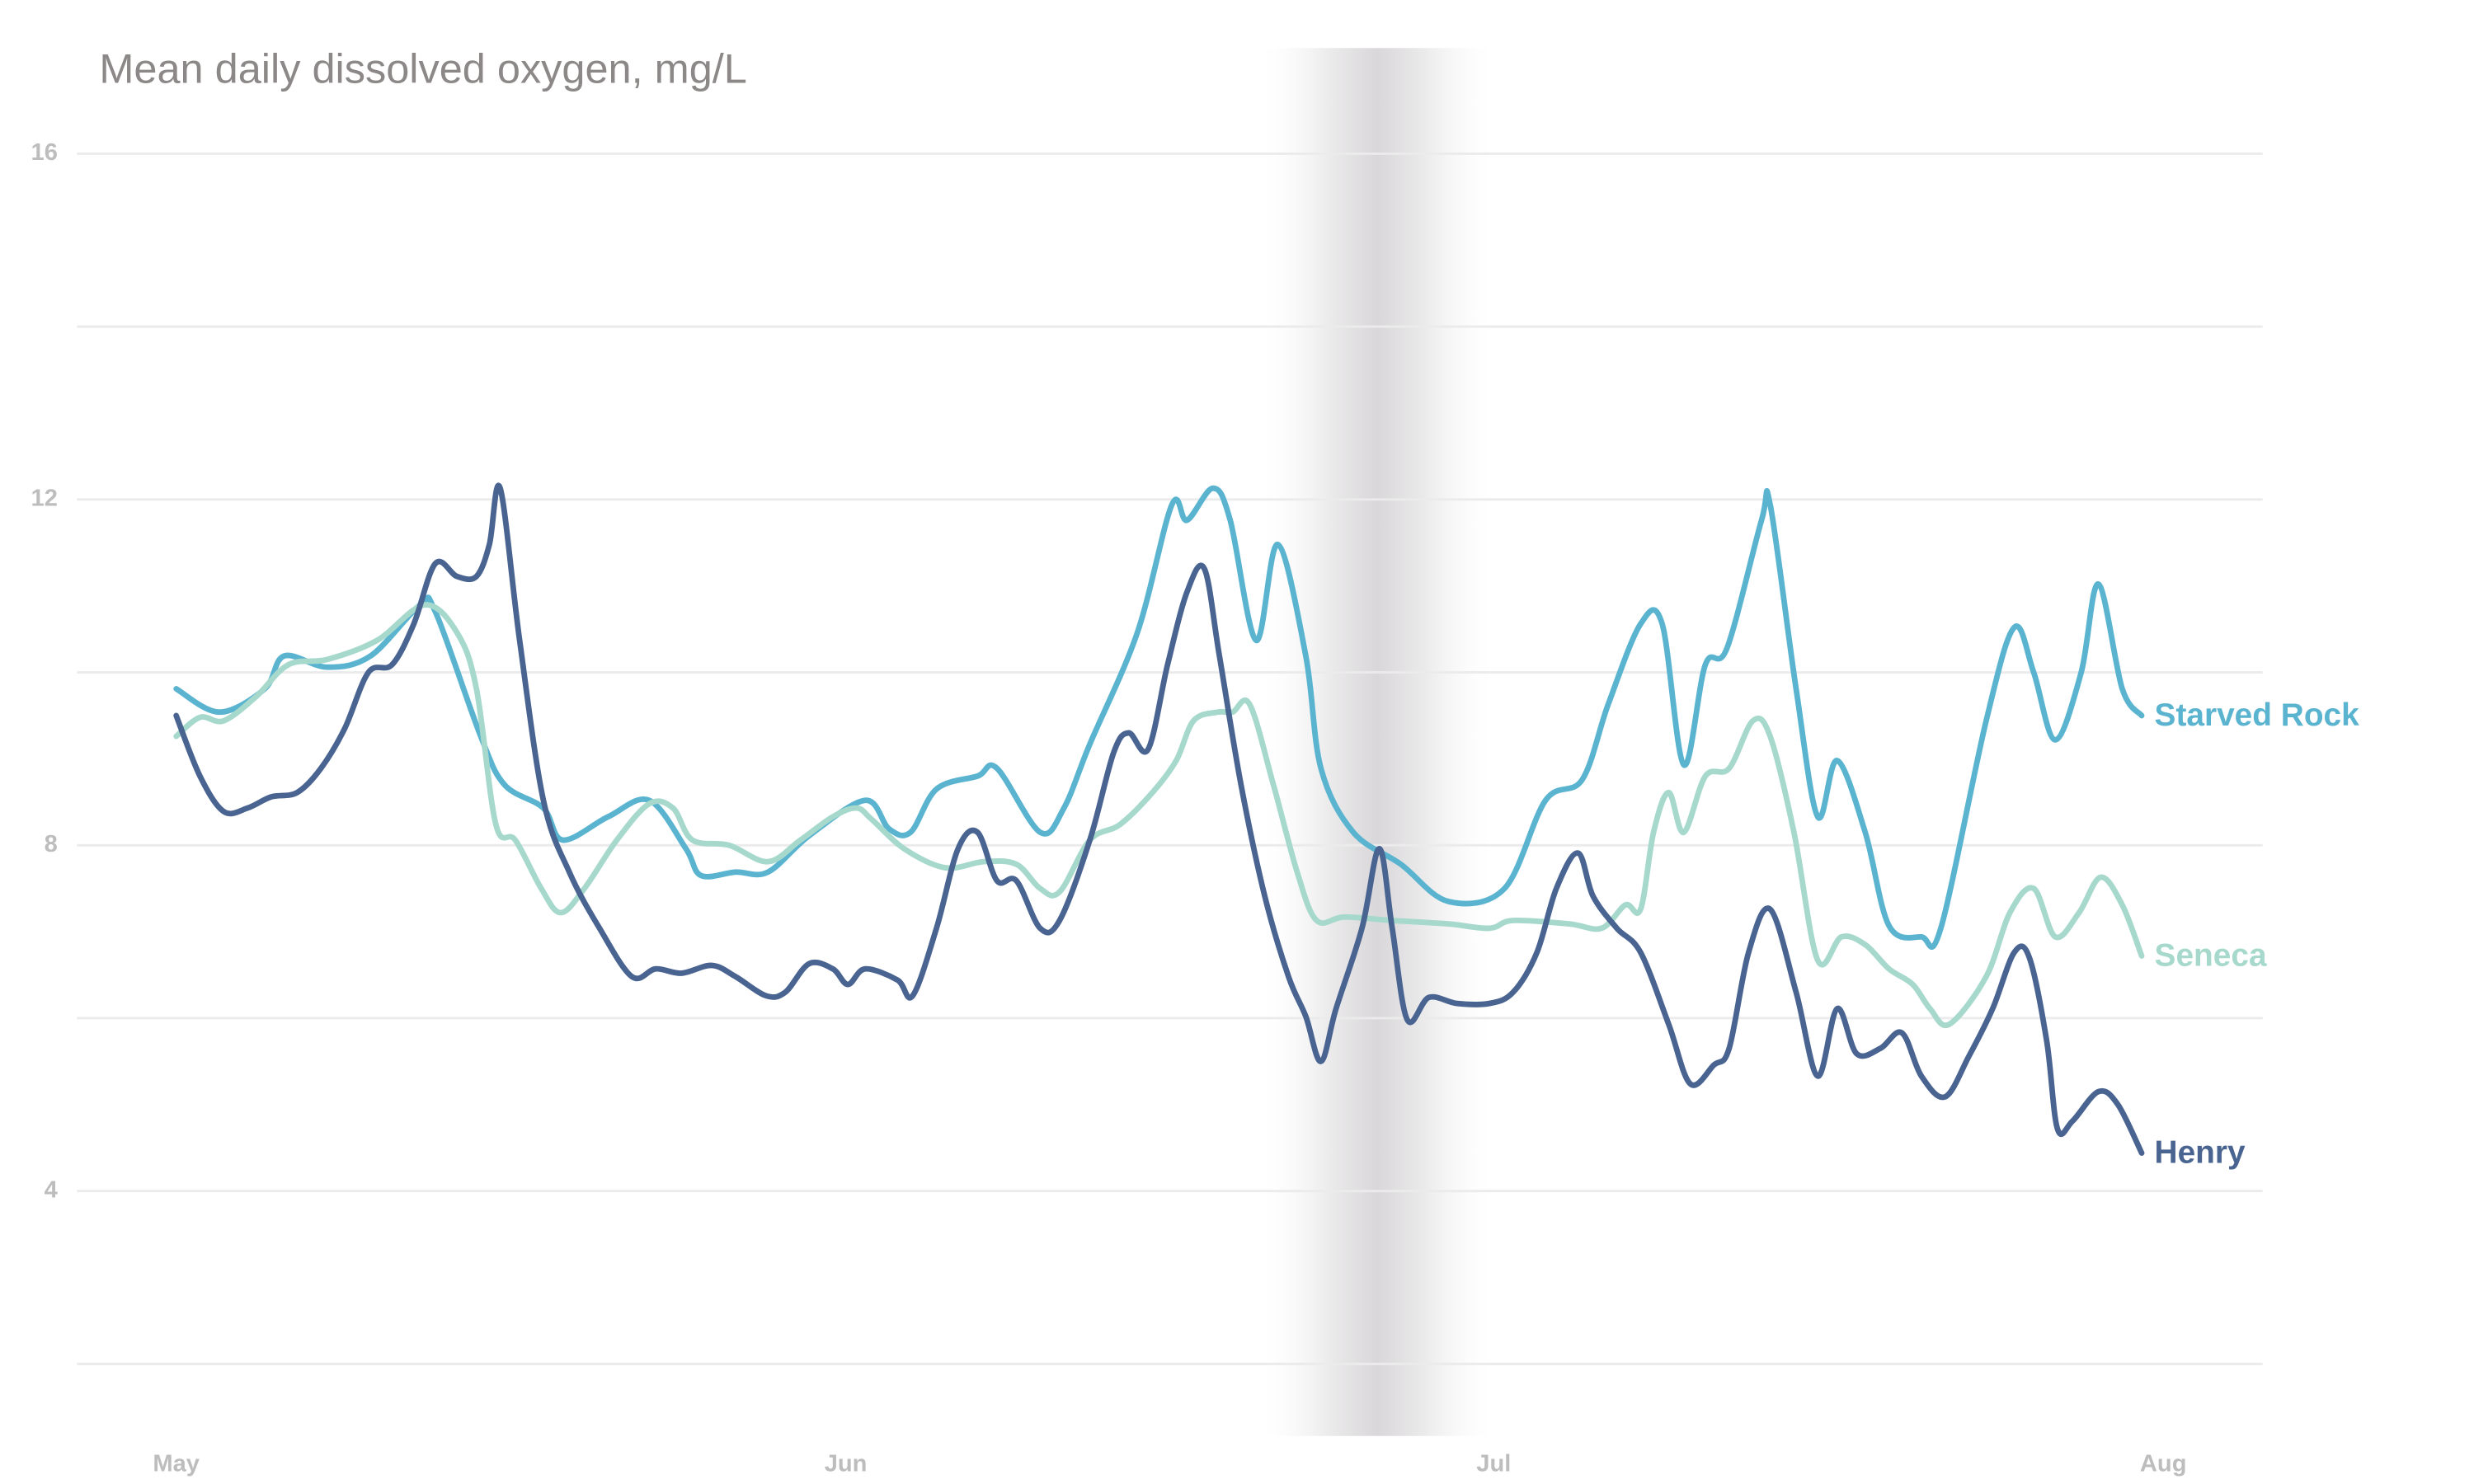 The height and width of the screenshot is (1484, 2474). What do you see at coordinates (44, 152) in the screenshot?
I see `y-tick-label: 16` at bounding box center [44, 152].